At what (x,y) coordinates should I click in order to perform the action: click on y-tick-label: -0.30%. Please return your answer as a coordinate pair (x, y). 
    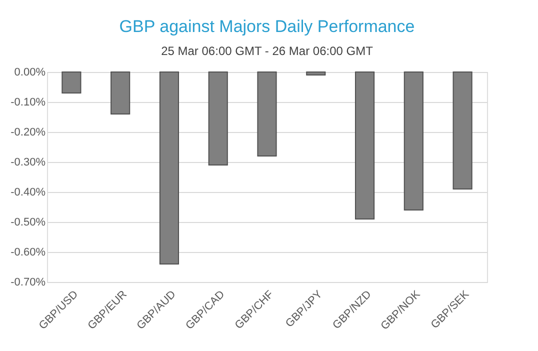
    Looking at the image, I should click on (28, 162).